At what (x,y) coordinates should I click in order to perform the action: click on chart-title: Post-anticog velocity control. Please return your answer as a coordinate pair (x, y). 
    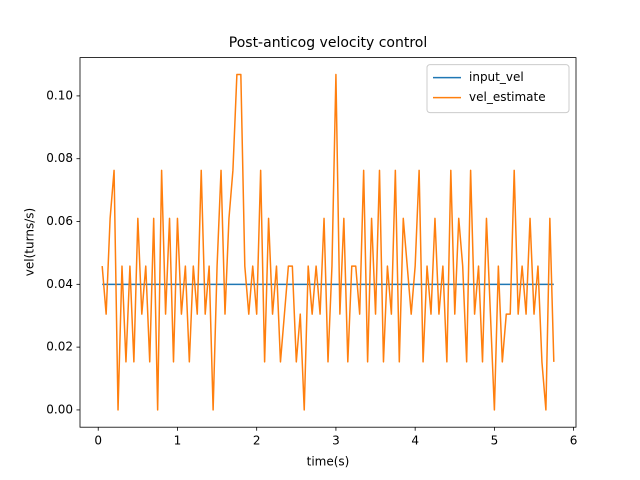
    Looking at the image, I should click on (328, 43).